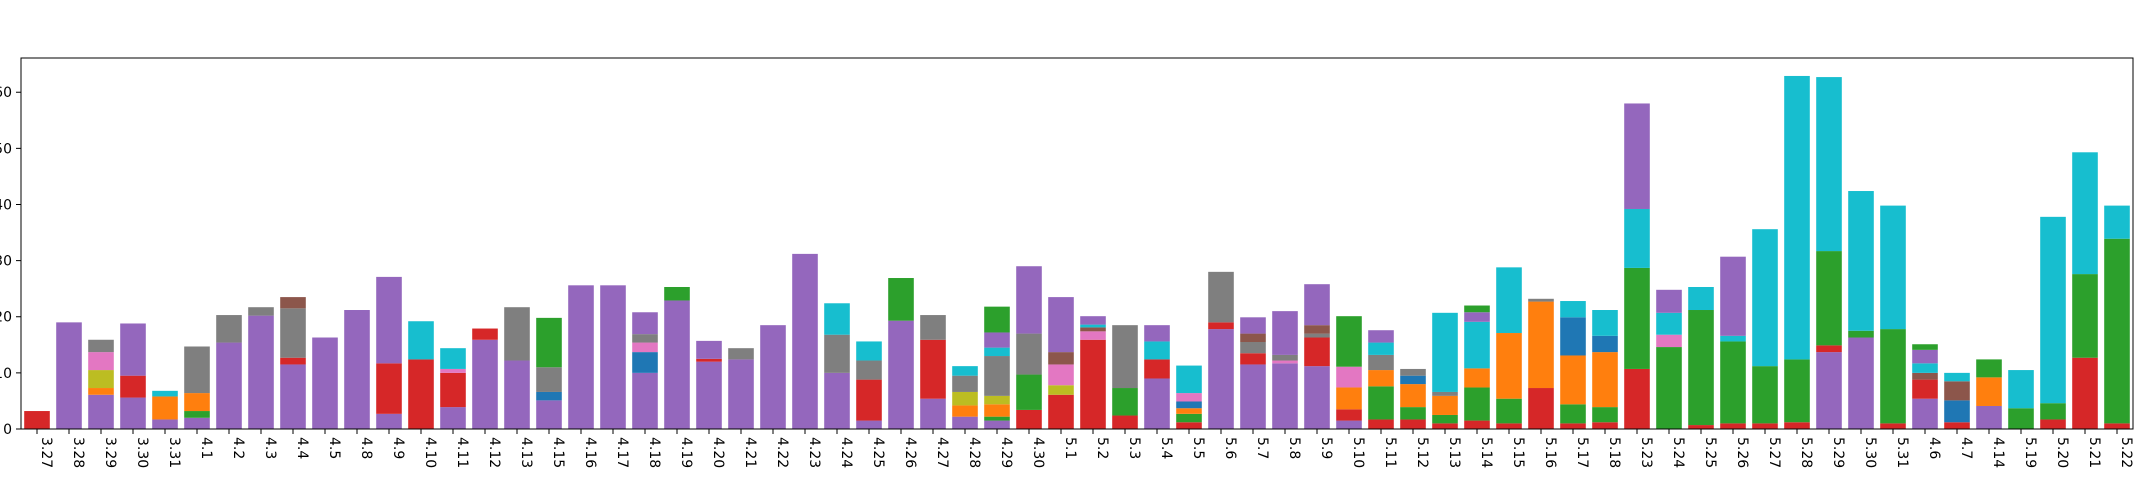  What do you see at coordinates (846, 452) in the screenshot?
I see `x-tick-label: 4.24` at bounding box center [846, 452].